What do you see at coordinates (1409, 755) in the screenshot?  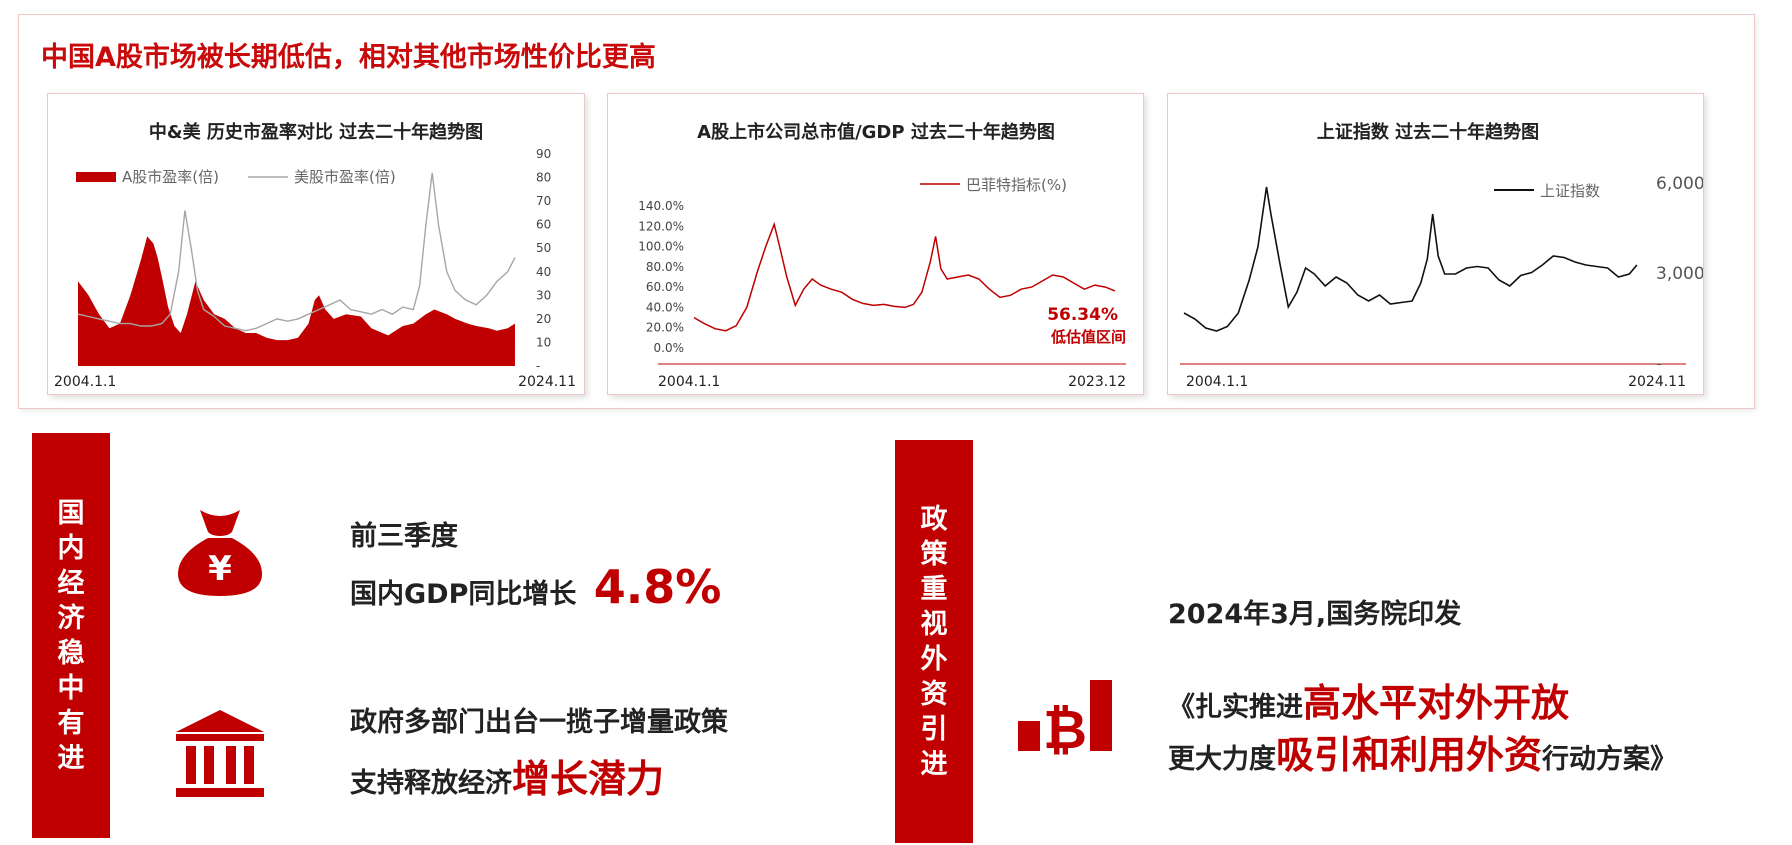 I see `attract-foreign-investment-highlight: 吸引和利用外资` at bounding box center [1409, 755].